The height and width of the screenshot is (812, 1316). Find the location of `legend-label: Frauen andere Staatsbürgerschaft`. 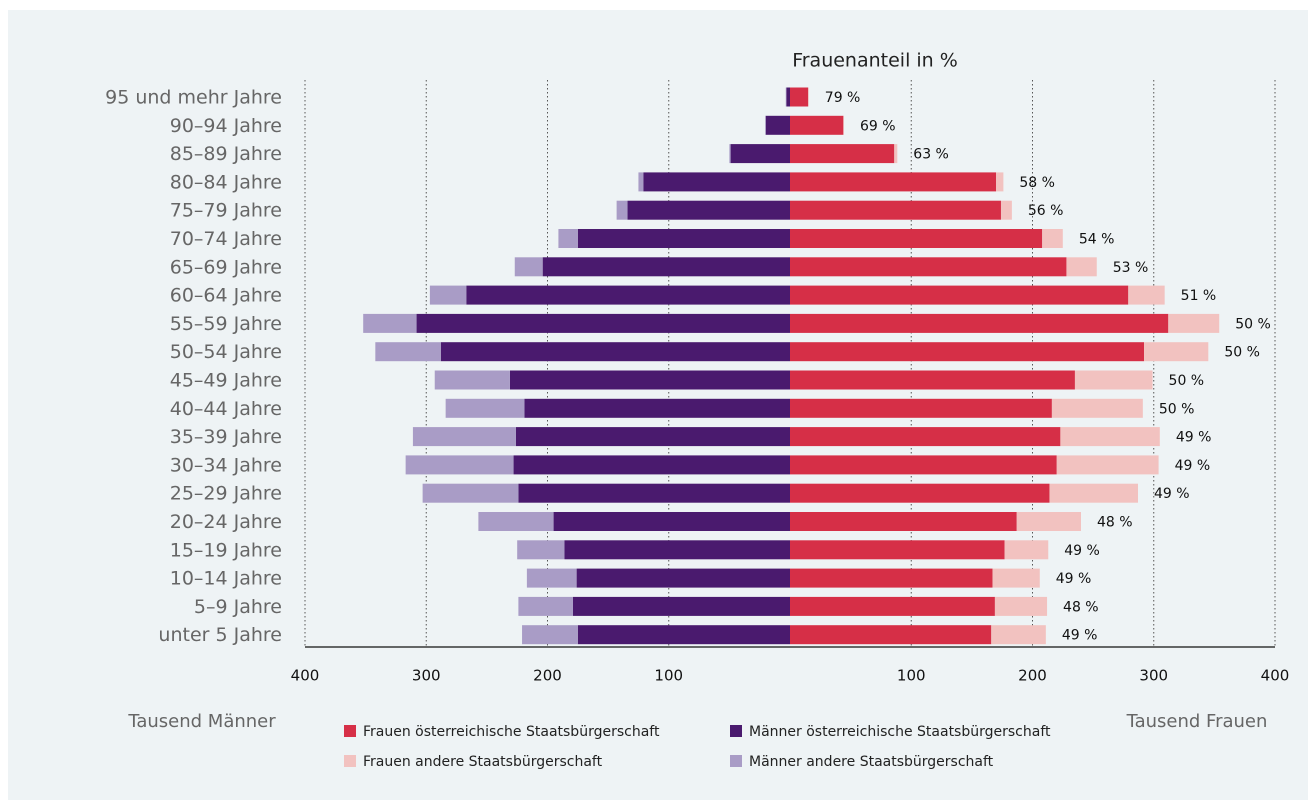

legend-label: Frauen andere Staatsbürgerschaft is located at coordinates (483, 762).